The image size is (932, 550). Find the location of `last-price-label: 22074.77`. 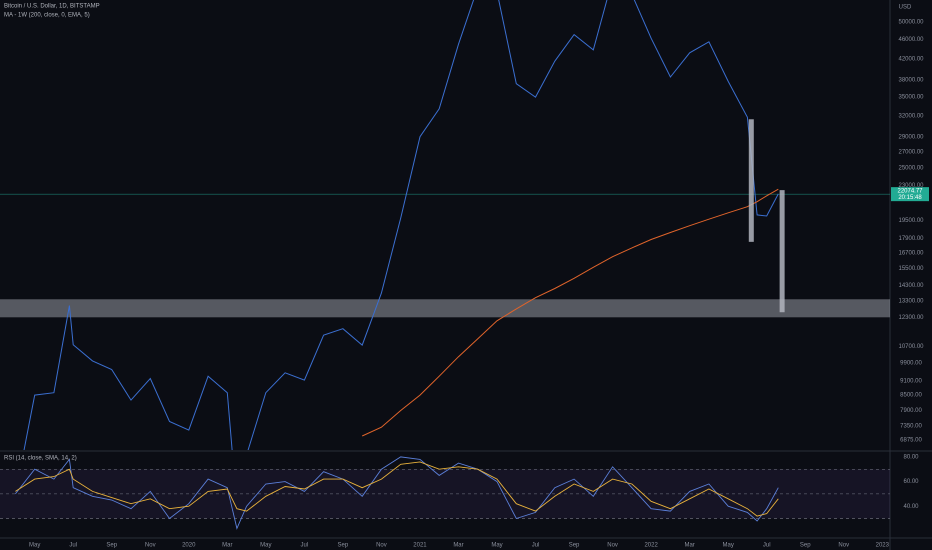

last-price-label: 22074.77 is located at coordinates (910, 192).